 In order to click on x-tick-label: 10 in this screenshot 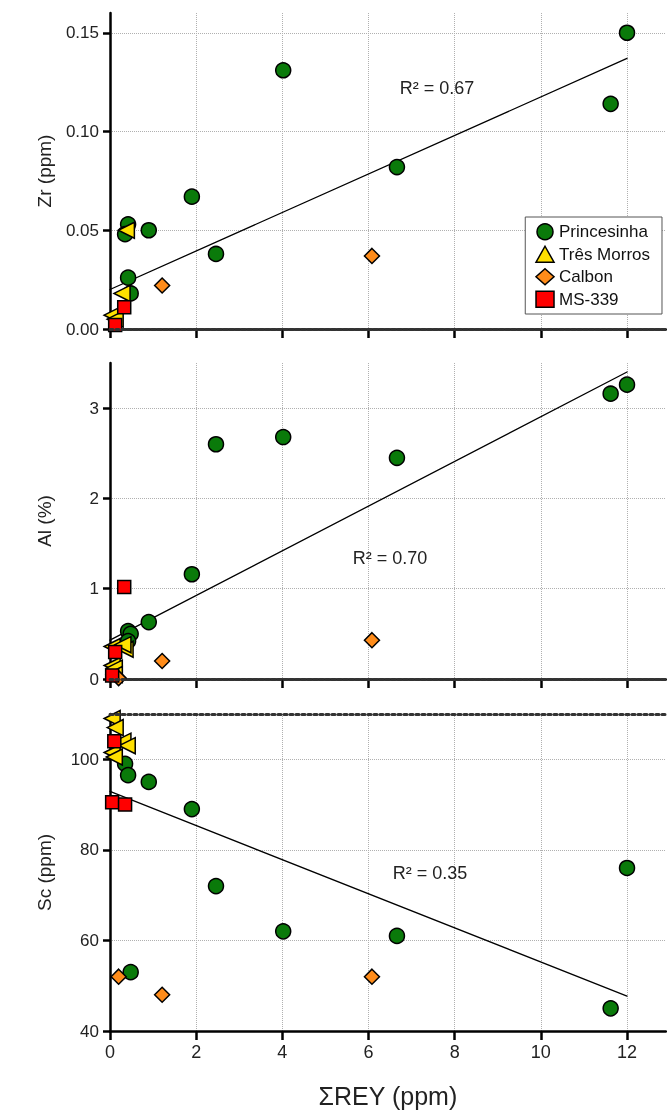, I will do `click(540, 1052)`.